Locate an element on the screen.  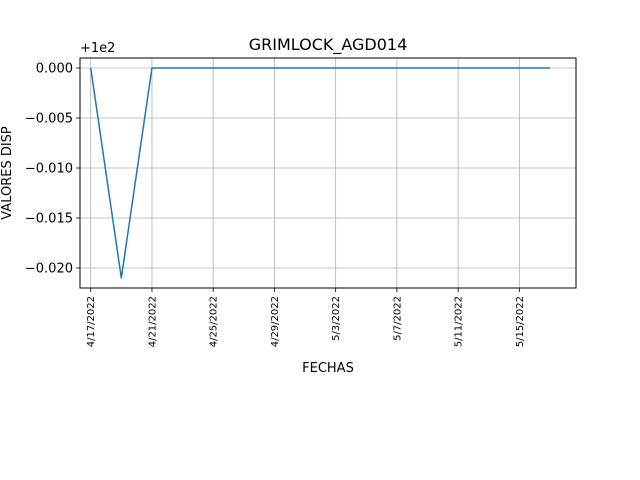
y-offset-label: +1e2 is located at coordinates (97, 48).